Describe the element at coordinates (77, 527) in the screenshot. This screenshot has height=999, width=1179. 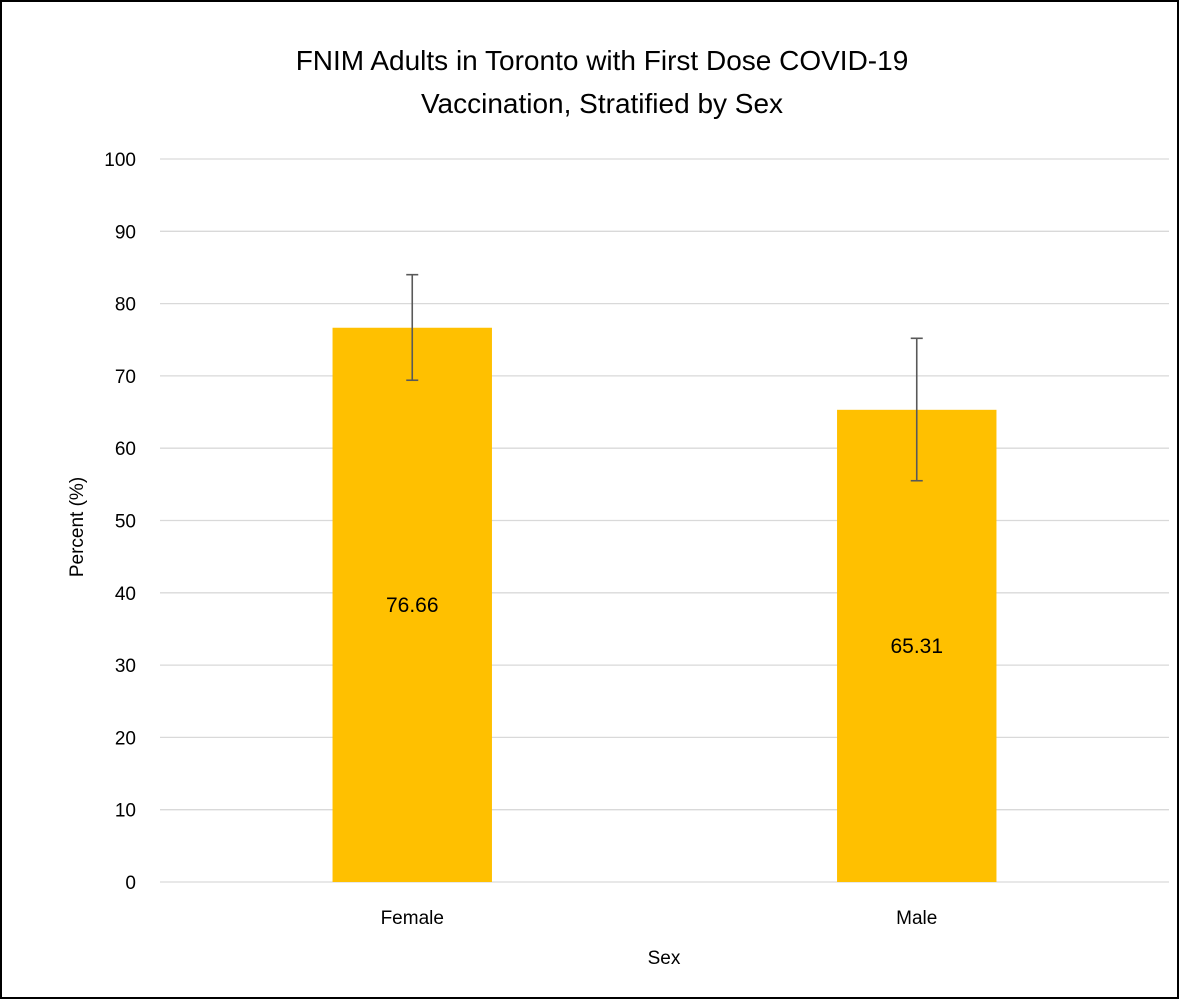
I see `y-axis-label: Percent (%)` at that location.